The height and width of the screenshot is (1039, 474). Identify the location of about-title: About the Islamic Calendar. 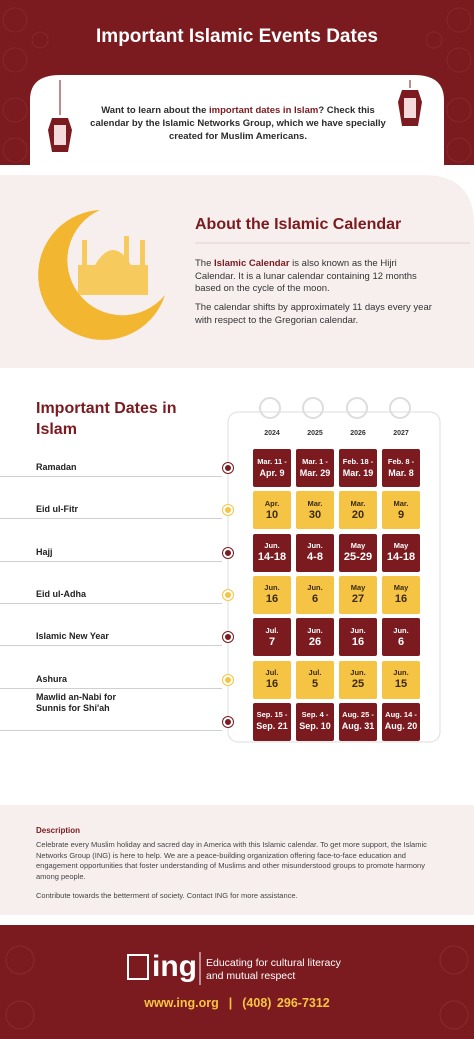
(298, 224).